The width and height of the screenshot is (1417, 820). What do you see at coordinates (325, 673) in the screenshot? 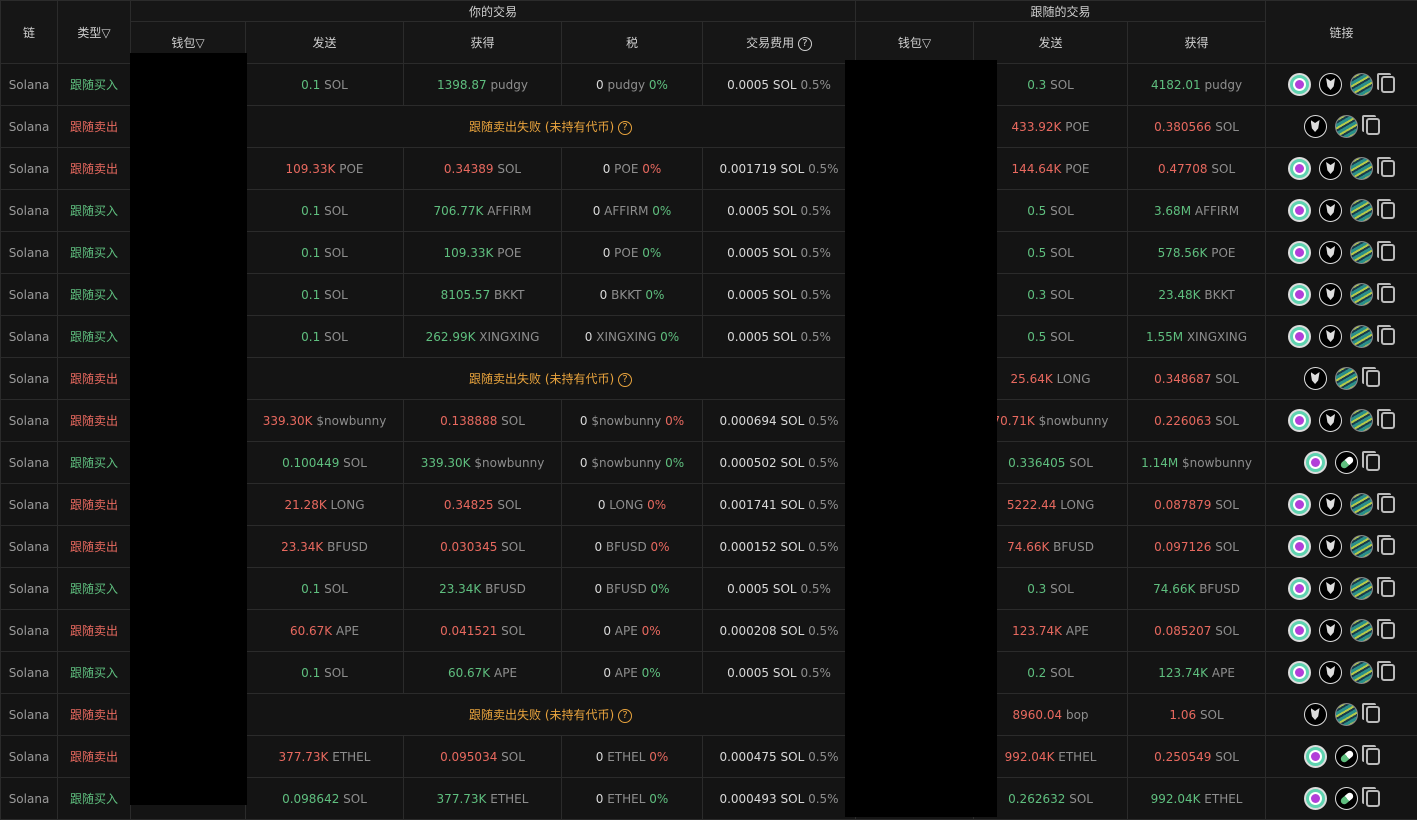
I see `cell-send: 0.1 SOL` at bounding box center [325, 673].